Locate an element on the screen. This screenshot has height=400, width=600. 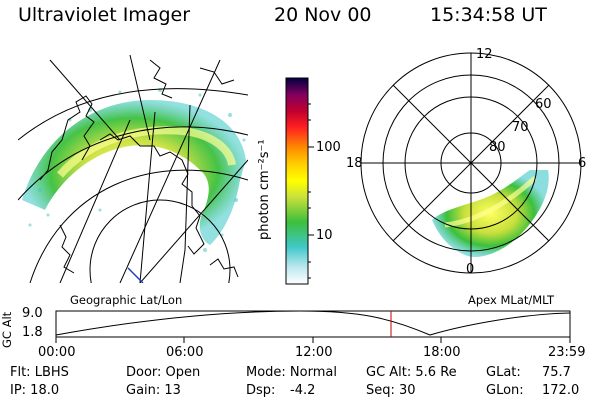
altitude-xtick-2359: 23:59 is located at coordinates (567, 352).